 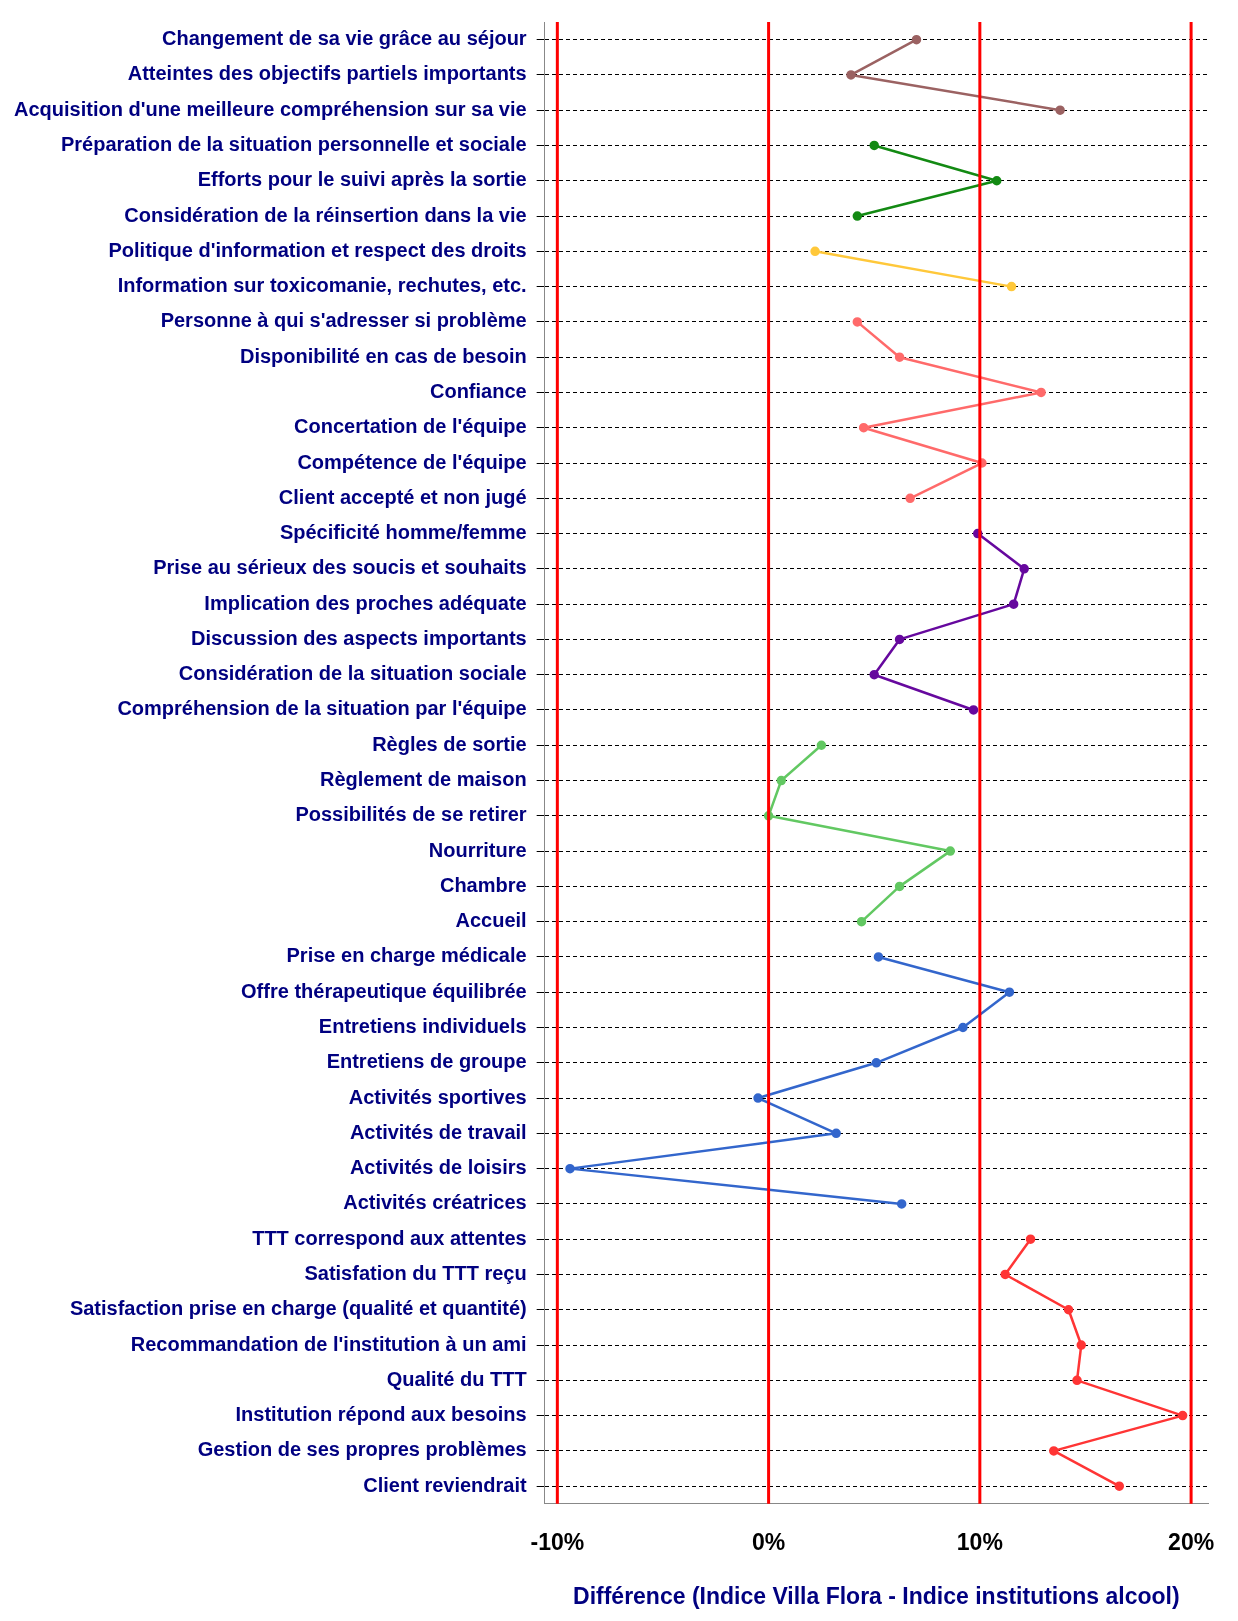 I want to click on x-tick-label: 20%, so click(x=1191, y=1541).